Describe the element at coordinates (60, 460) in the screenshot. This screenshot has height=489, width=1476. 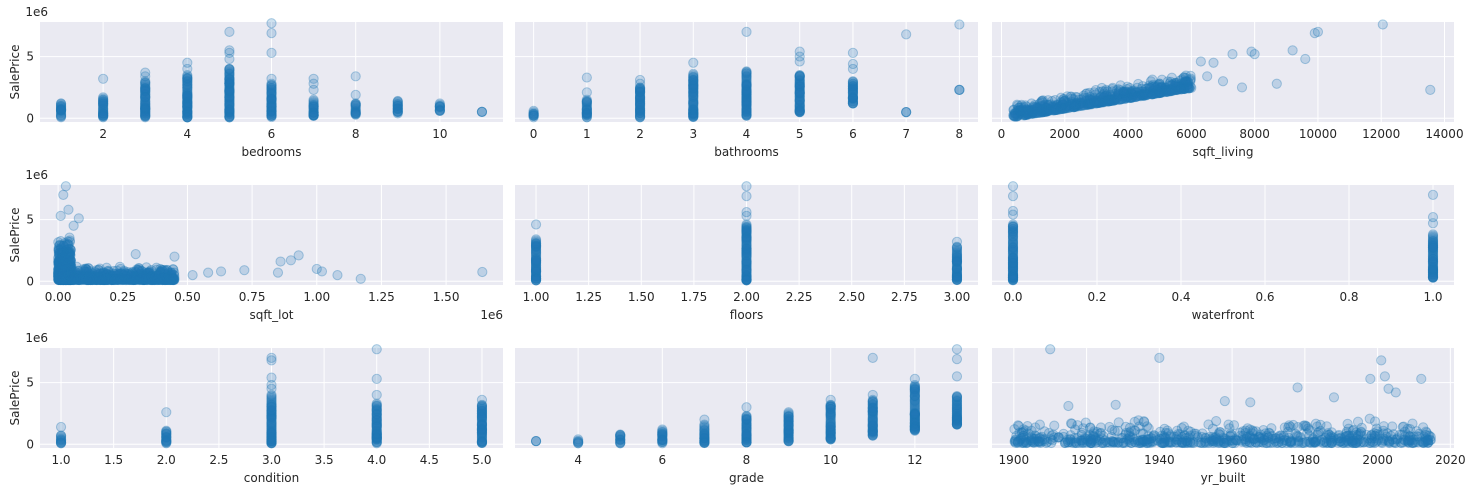
I see `x-tick-label: 1.0` at that location.